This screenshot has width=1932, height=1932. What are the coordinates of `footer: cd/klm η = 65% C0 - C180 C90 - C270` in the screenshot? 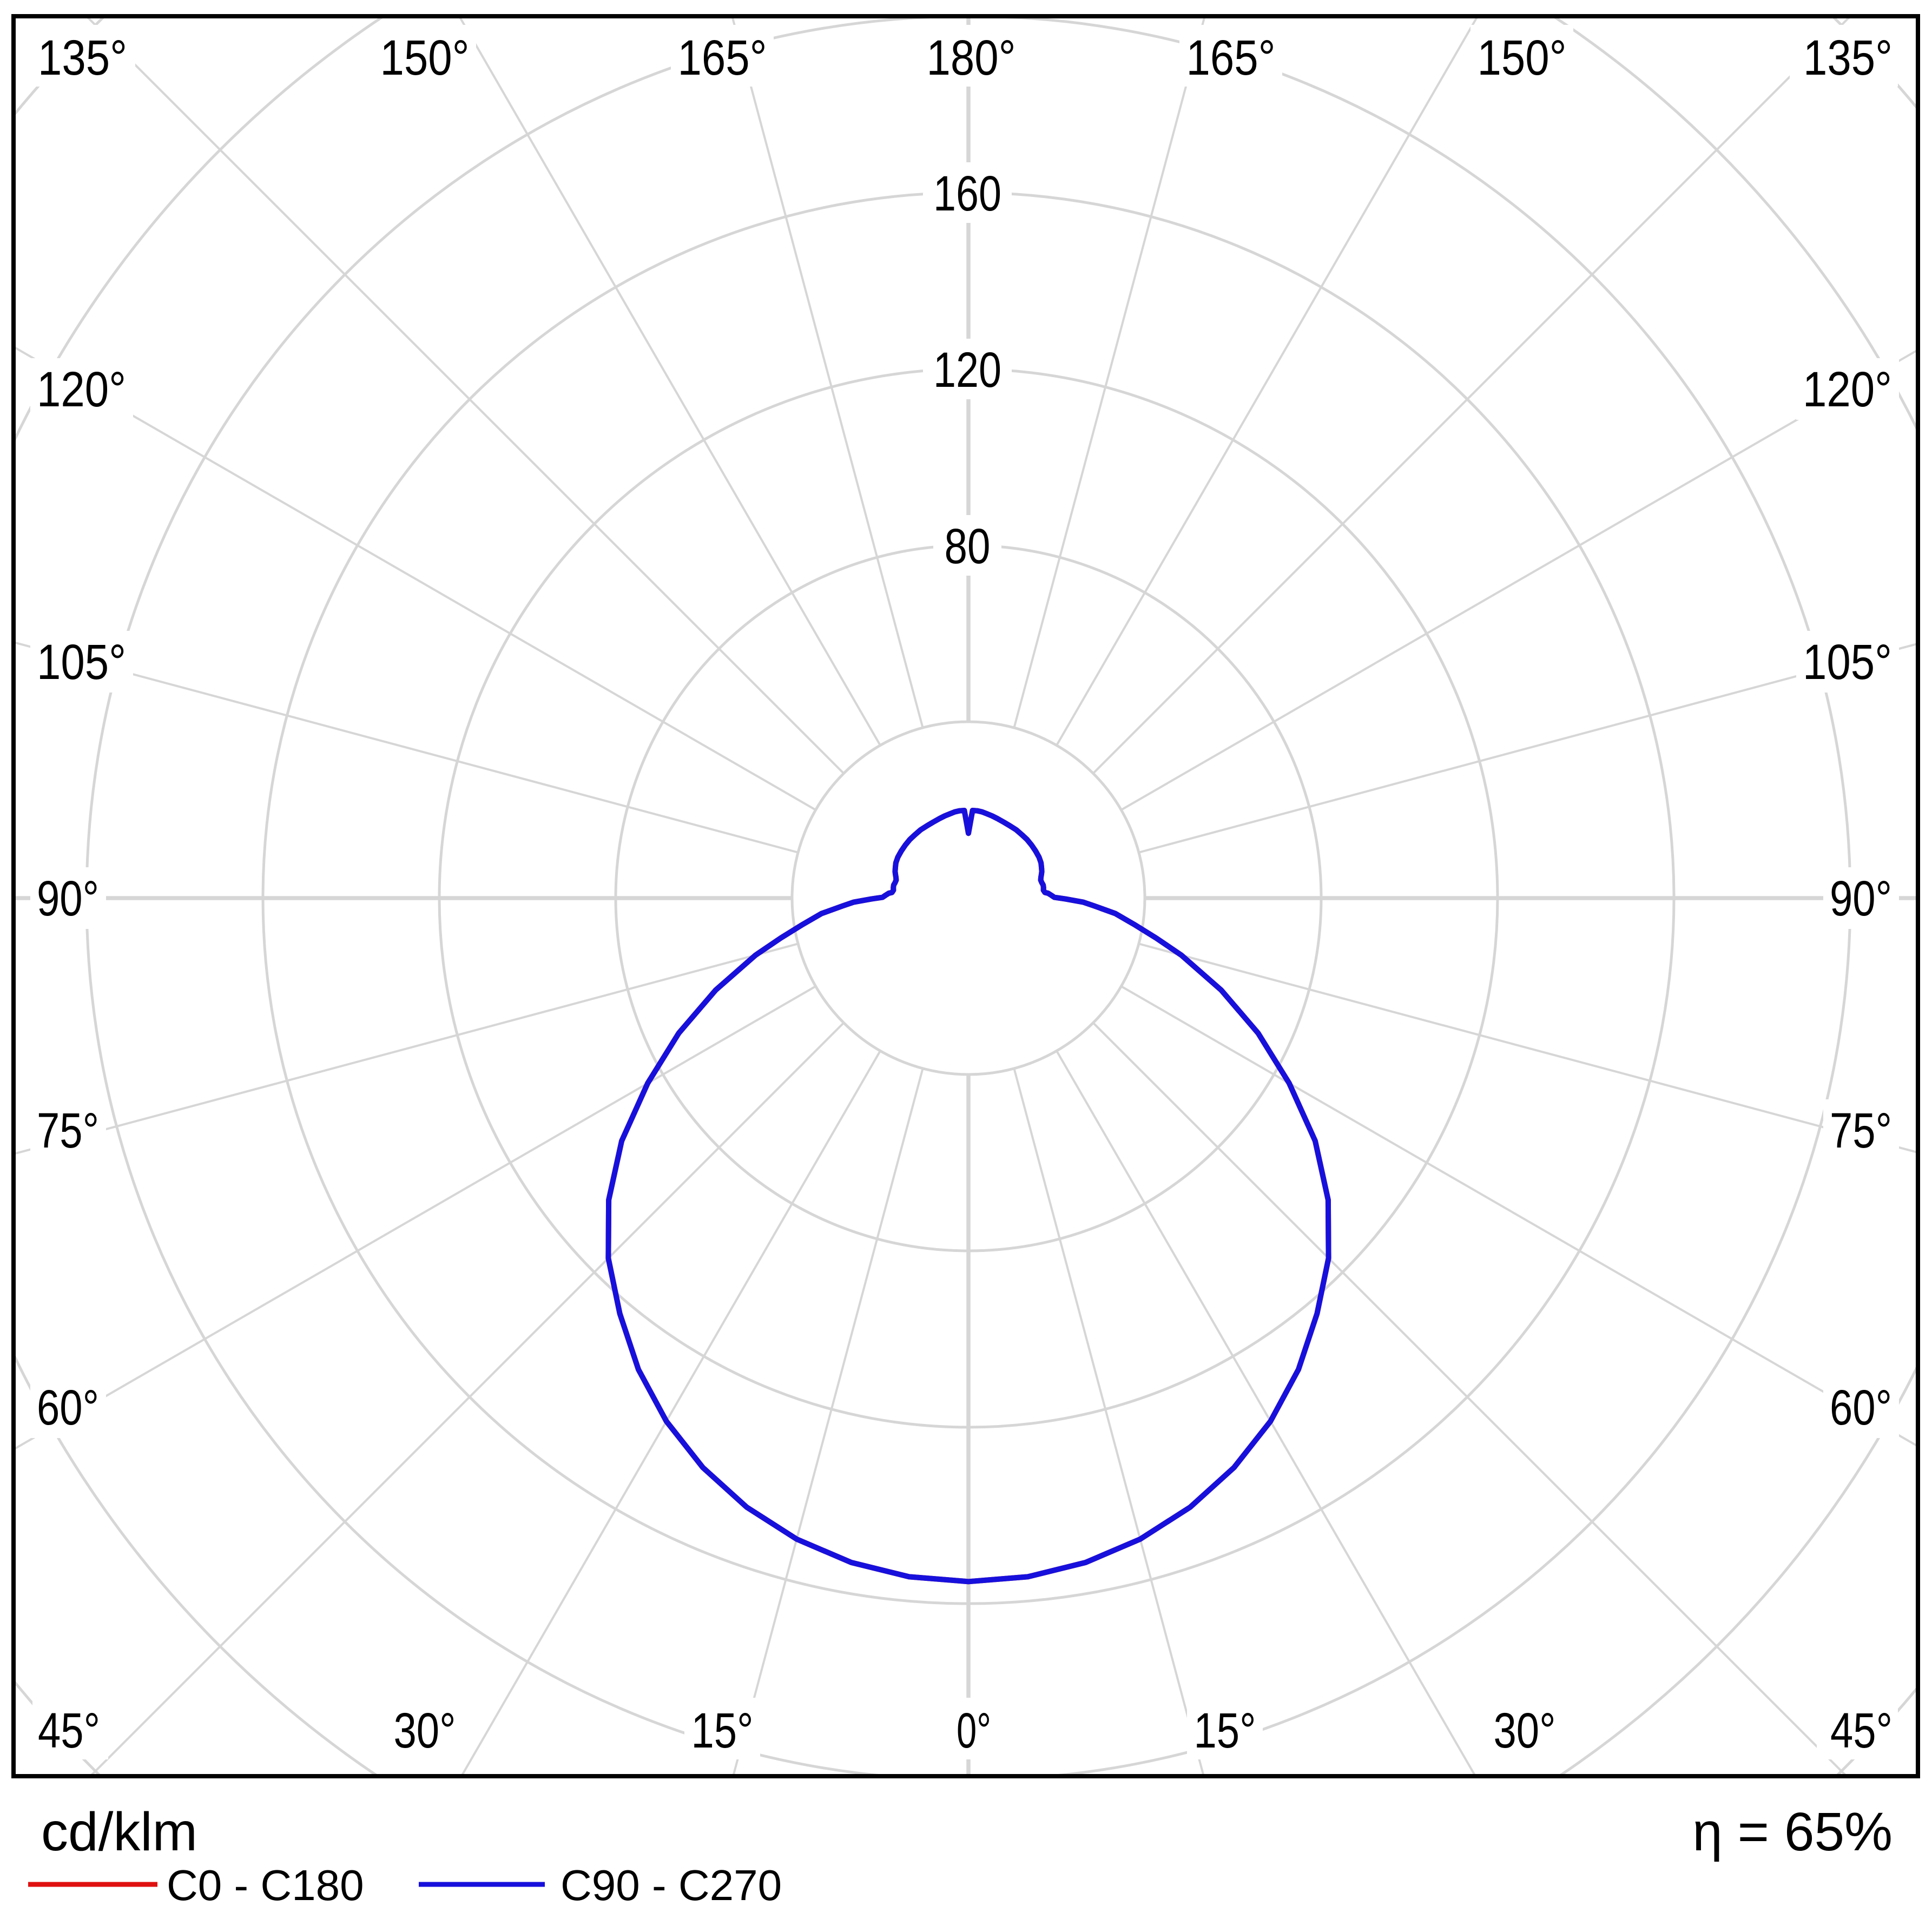 It's located at (960, 1855).